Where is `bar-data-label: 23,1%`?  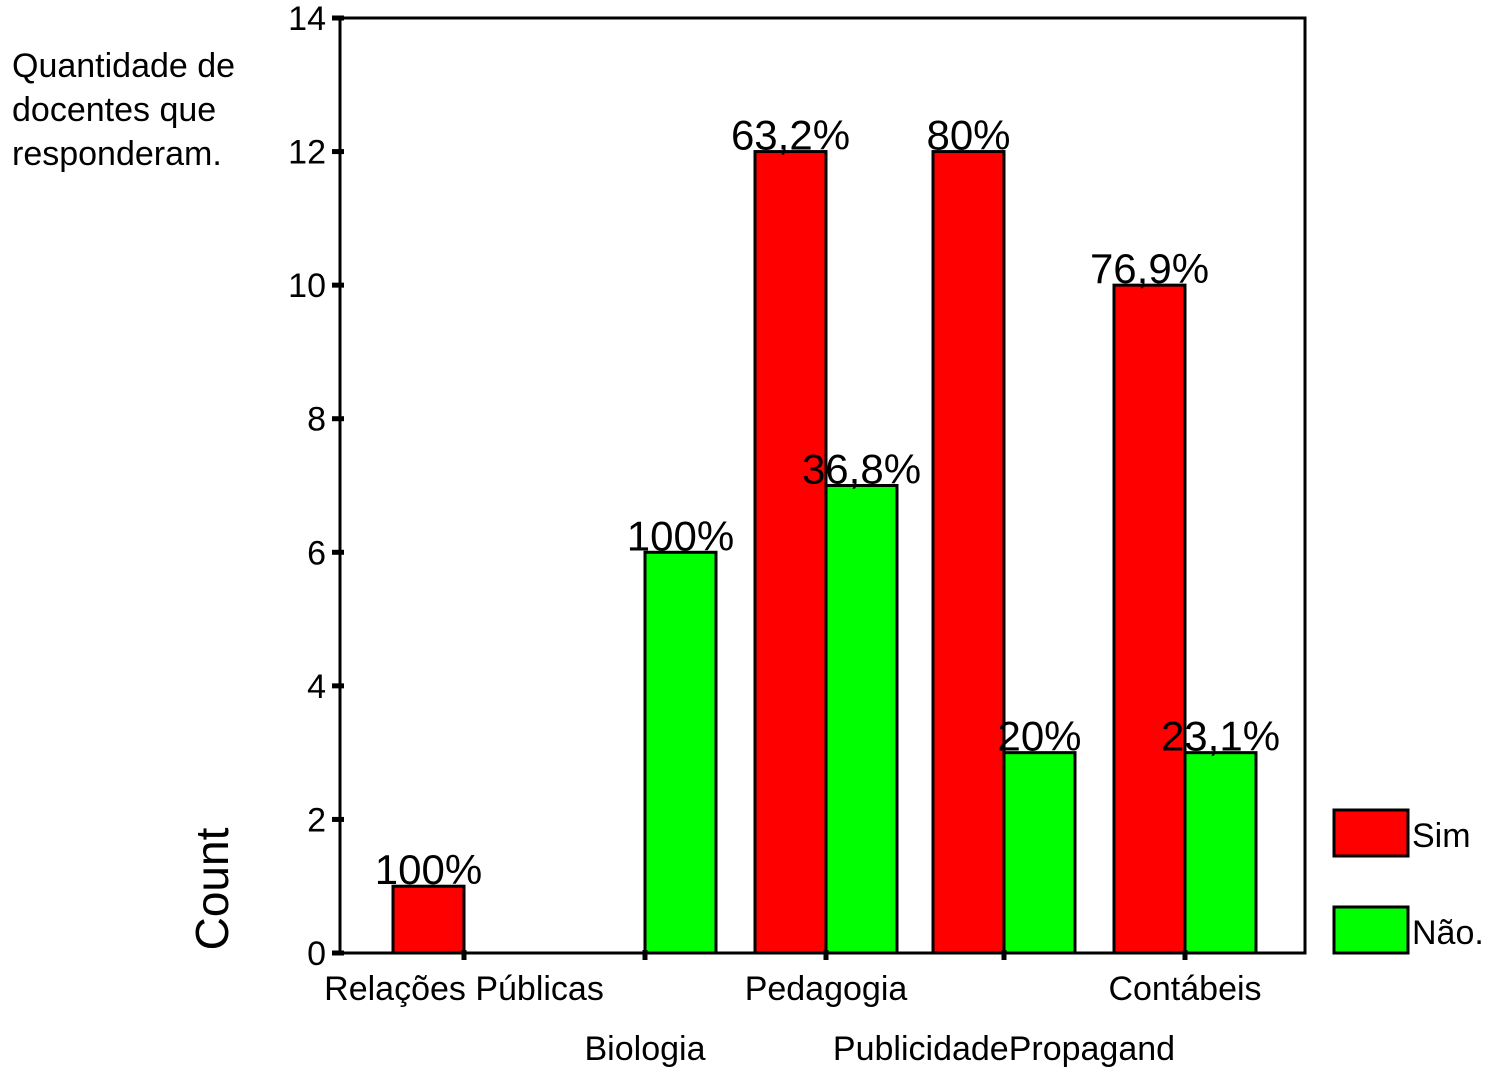 bar-data-label: 23,1% is located at coordinates (1220, 736).